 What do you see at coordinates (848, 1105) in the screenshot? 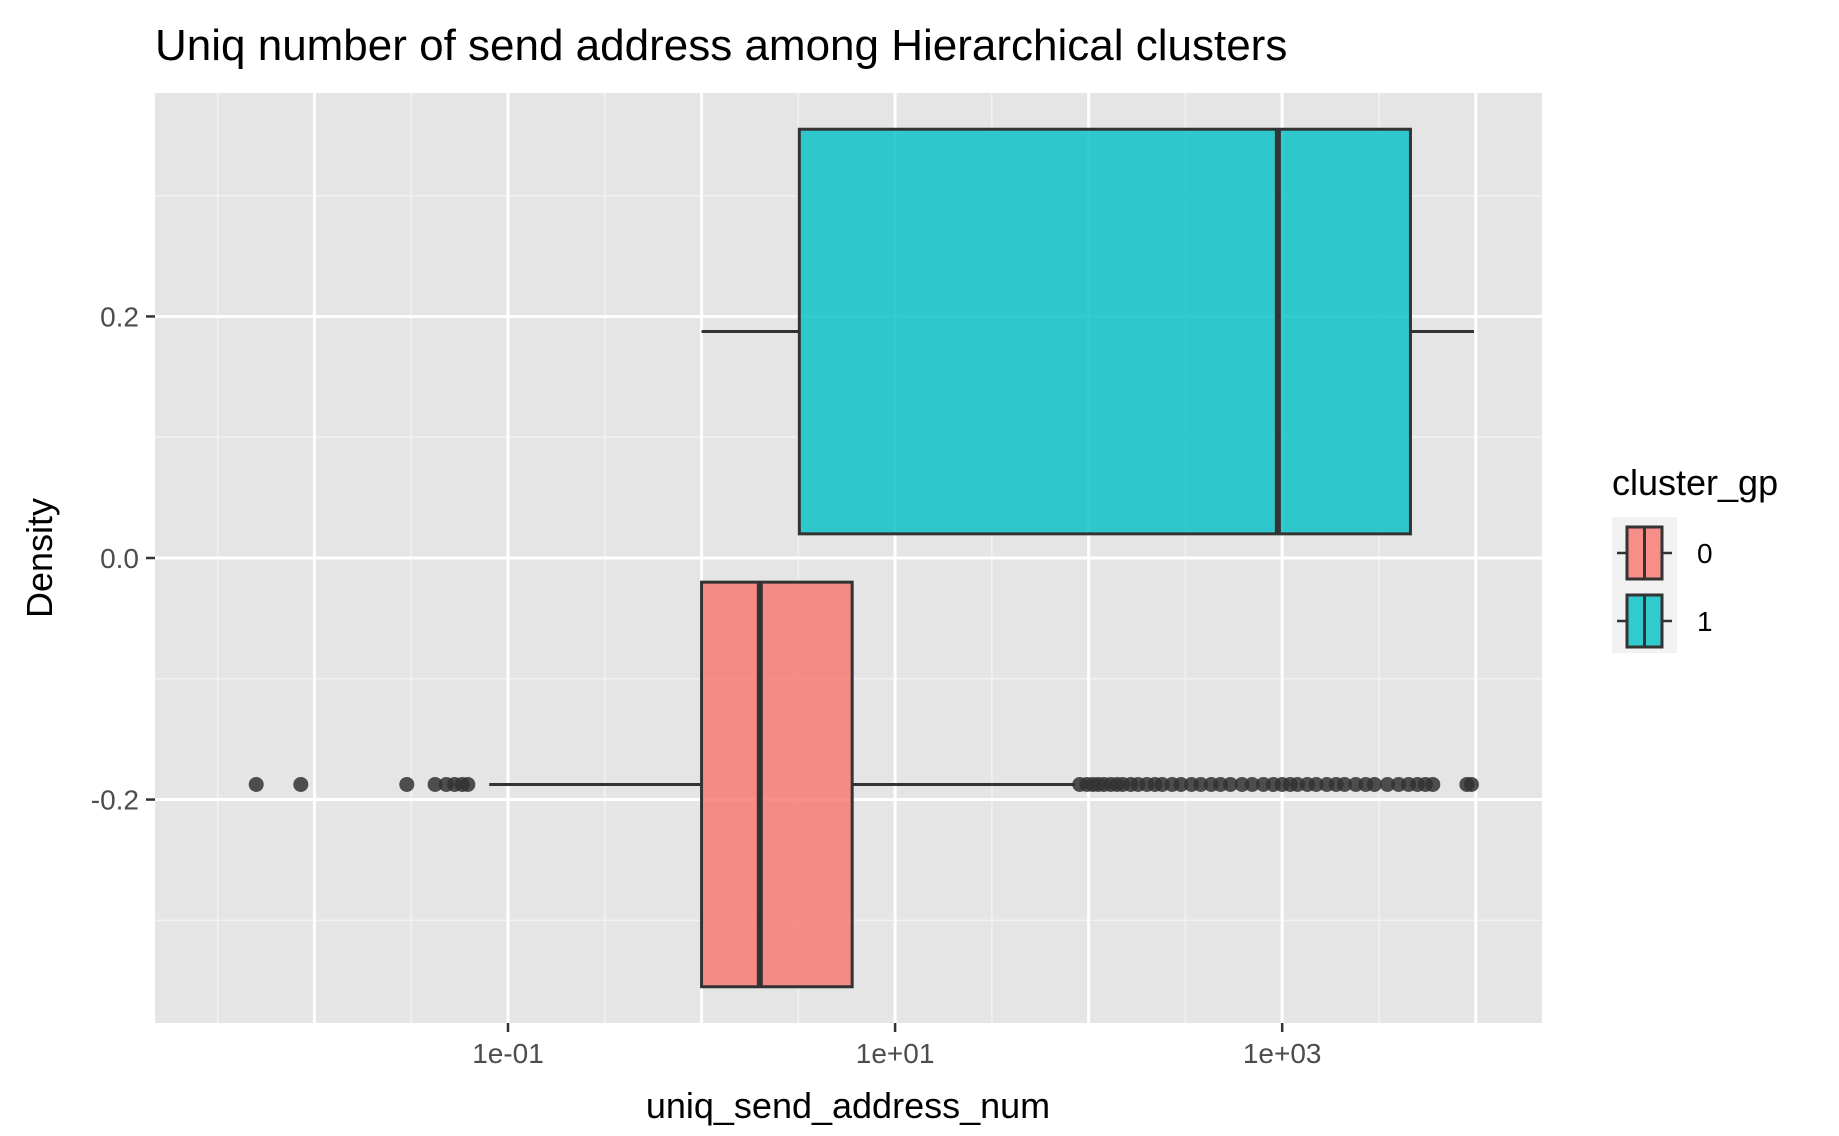
I see `x-axis-title: uniq_send_address_num` at bounding box center [848, 1105].